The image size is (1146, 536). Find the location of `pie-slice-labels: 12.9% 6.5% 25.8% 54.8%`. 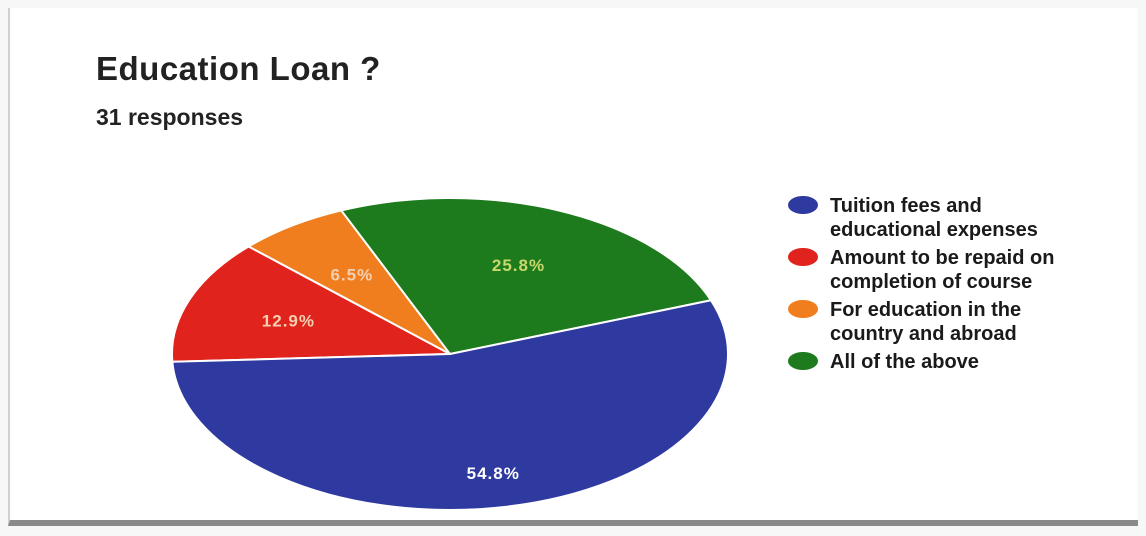

pie-slice-labels: 12.9% 6.5% 25.8% 54.8% is located at coordinates (403, 369).